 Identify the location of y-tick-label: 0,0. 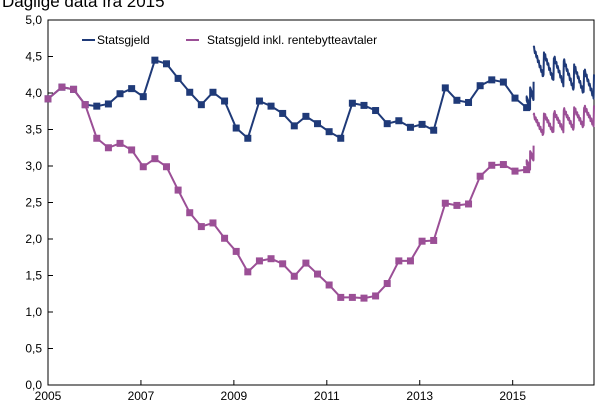
(33, 385).